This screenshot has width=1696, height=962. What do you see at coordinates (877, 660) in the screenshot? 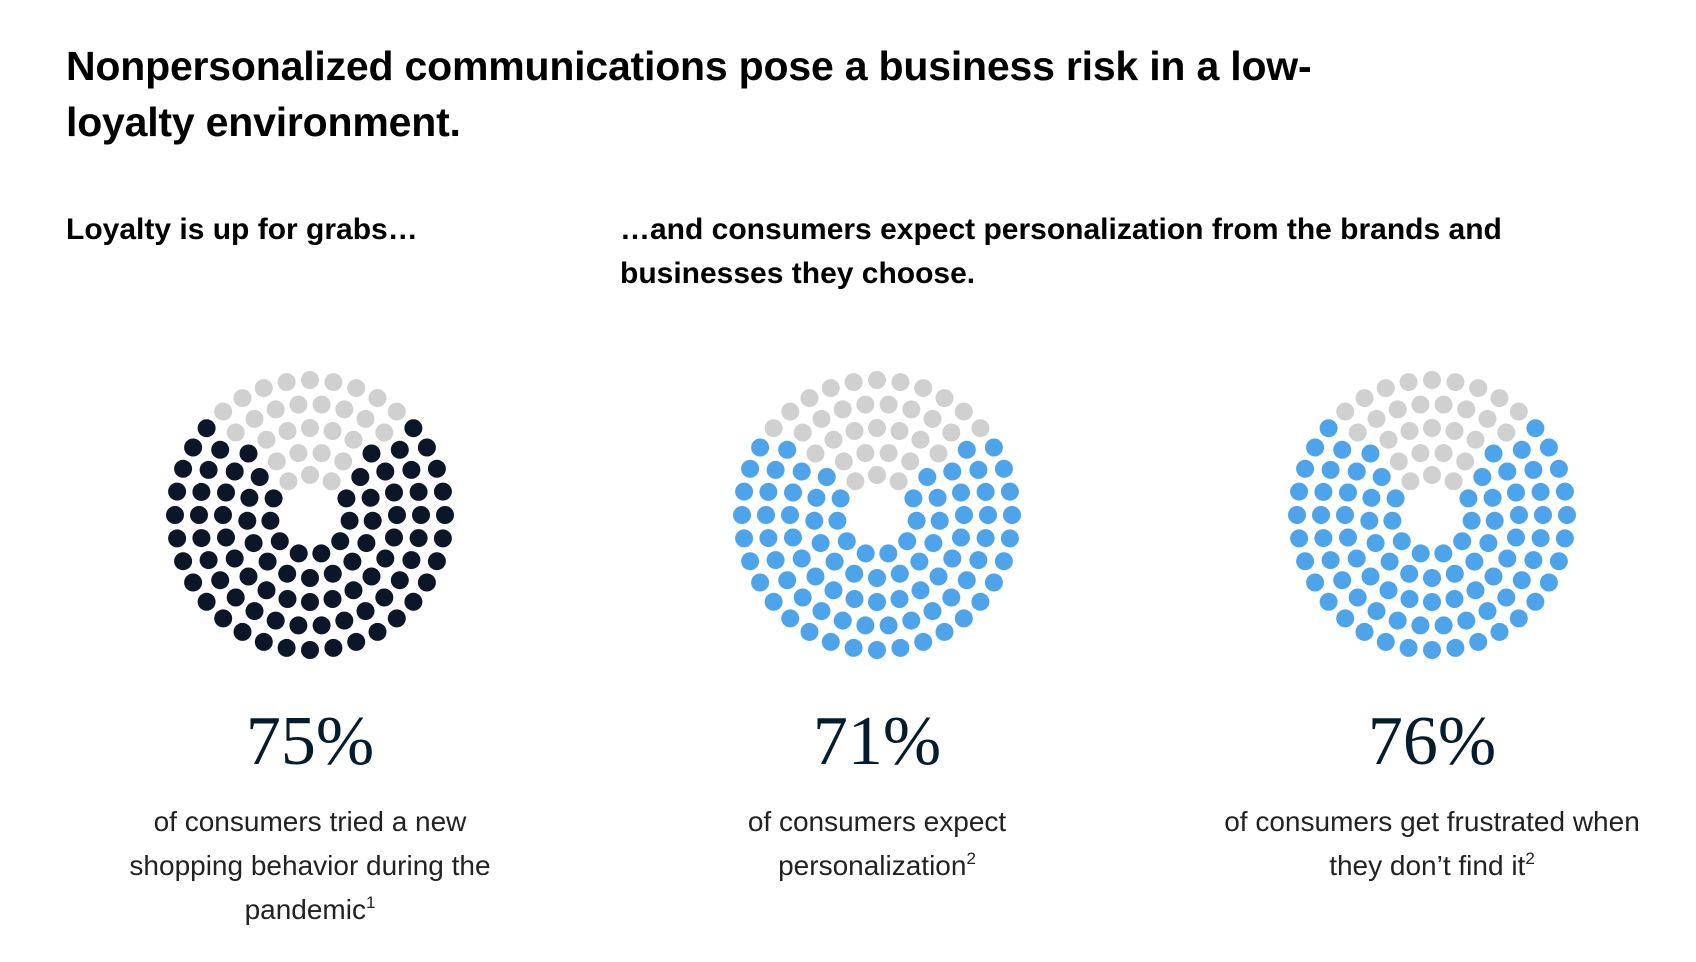
I see `stat-expect-personalization: 71% of consumers expect personalization2` at bounding box center [877, 660].